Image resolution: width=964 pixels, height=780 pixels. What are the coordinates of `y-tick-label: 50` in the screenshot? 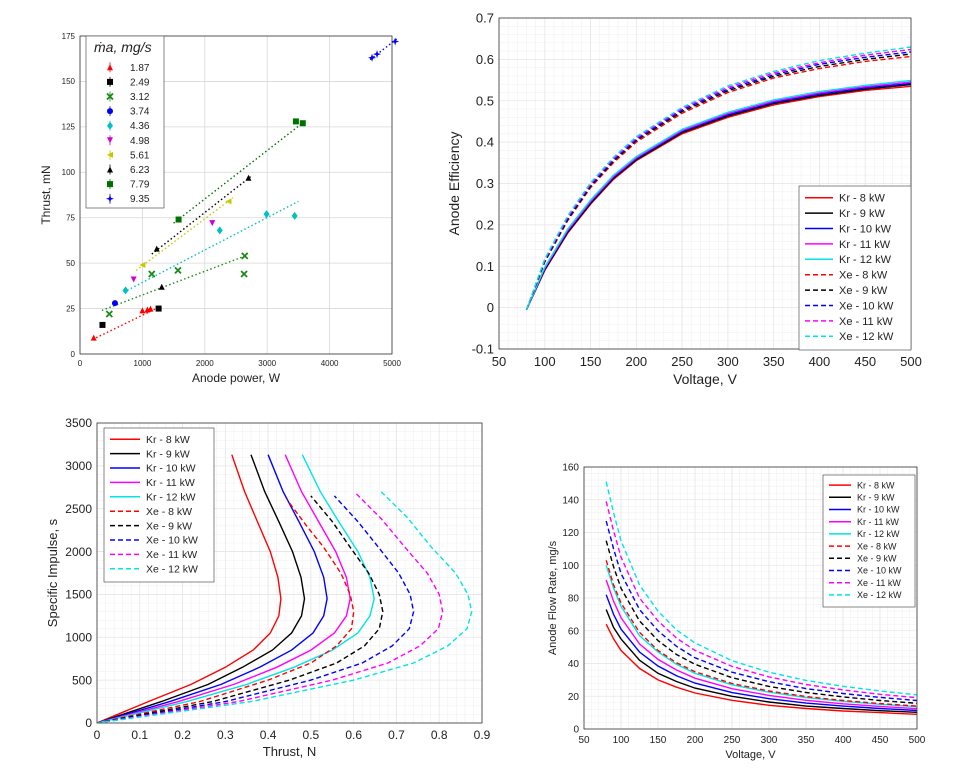 It's located at (70, 263).